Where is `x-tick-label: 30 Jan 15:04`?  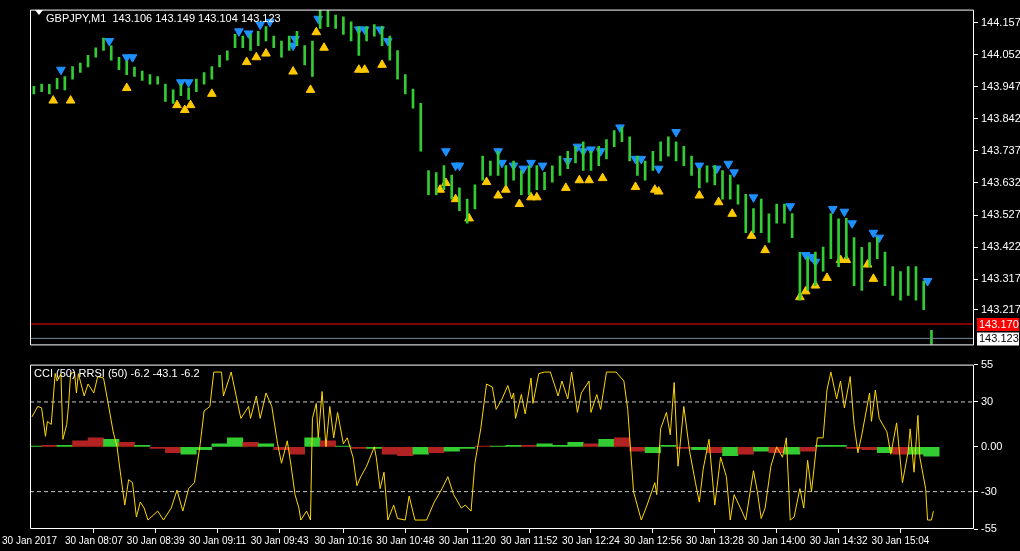 x-tick-label: 30 Jan 15:04 is located at coordinates (900, 540).